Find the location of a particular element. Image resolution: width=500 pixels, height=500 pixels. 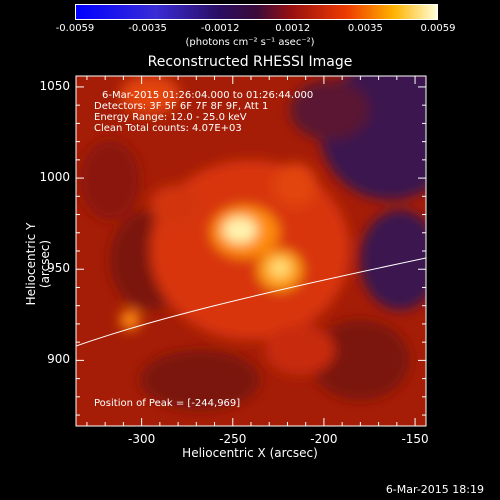

info-clean-counts: Clean Total counts: 4.07E+03 is located at coordinates (168, 128).